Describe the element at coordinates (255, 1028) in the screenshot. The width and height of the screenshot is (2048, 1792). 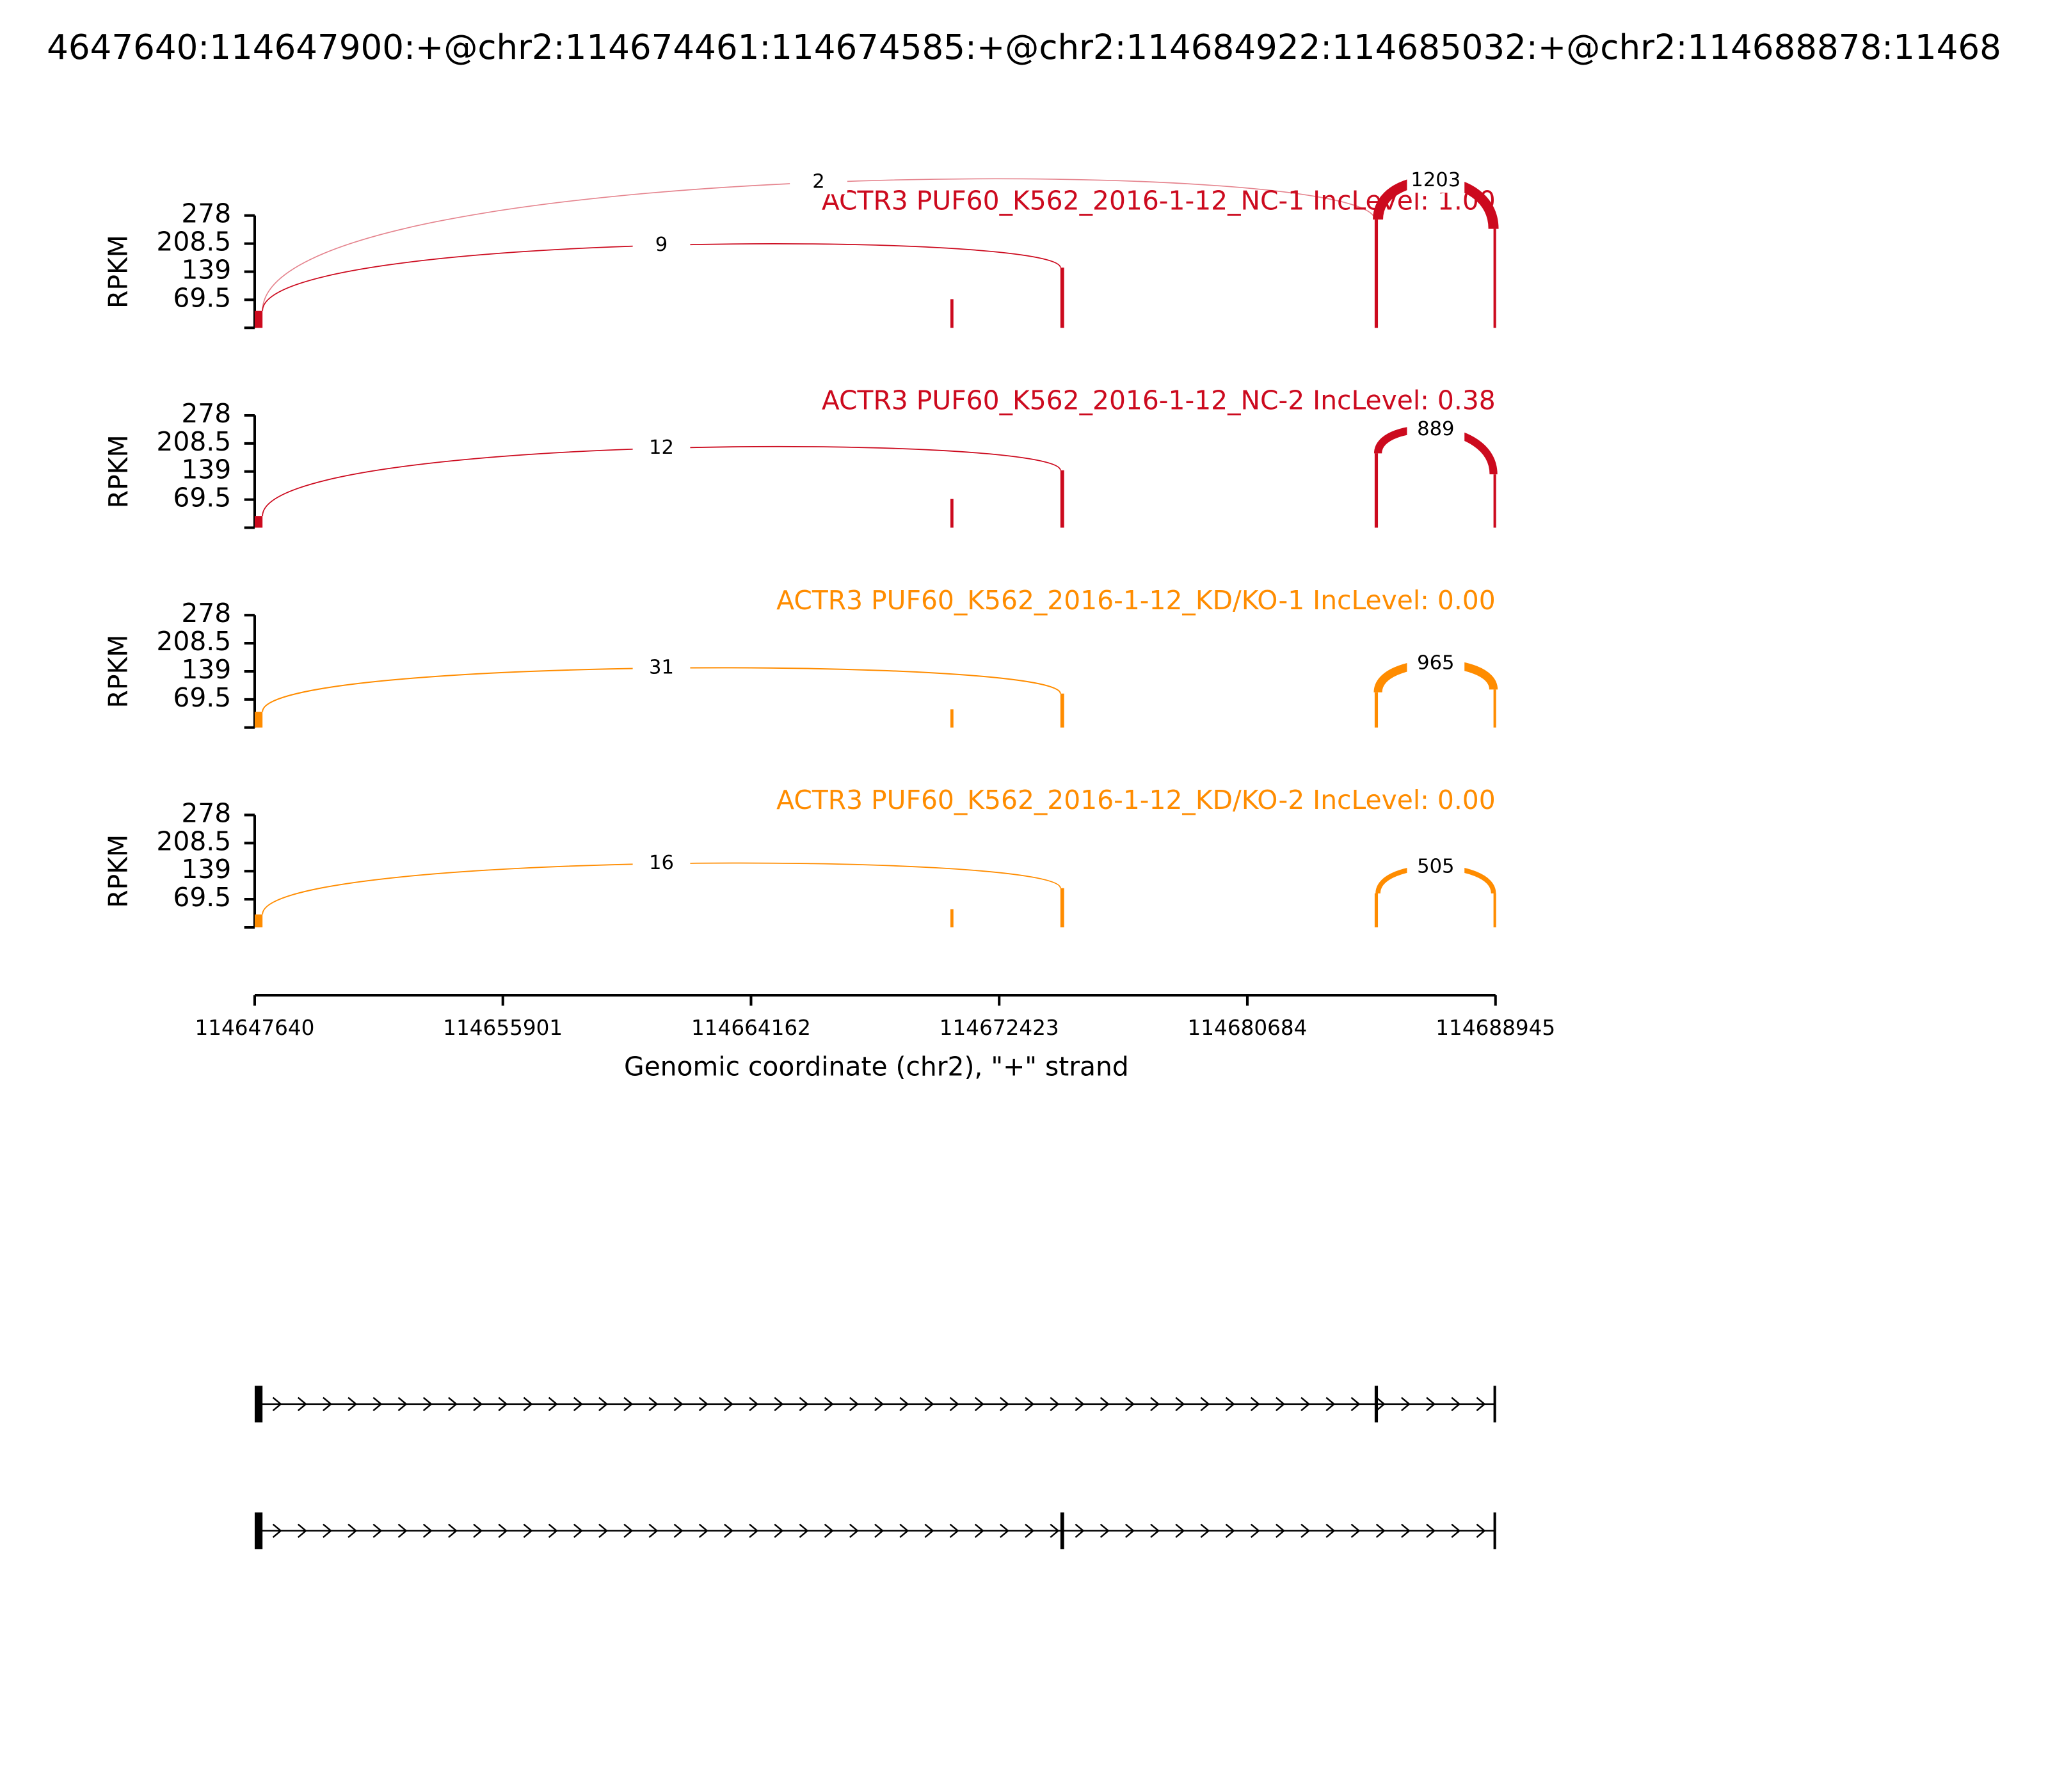
I see `x-tick-label: 114647640` at that location.